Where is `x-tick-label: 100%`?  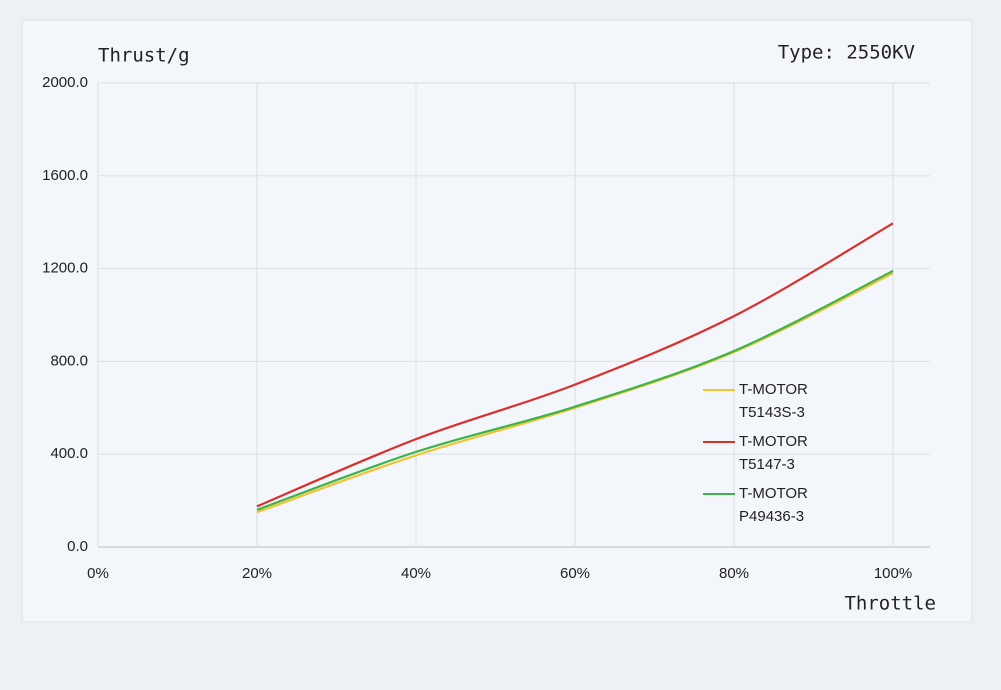 x-tick-label: 100% is located at coordinates (893, 573).